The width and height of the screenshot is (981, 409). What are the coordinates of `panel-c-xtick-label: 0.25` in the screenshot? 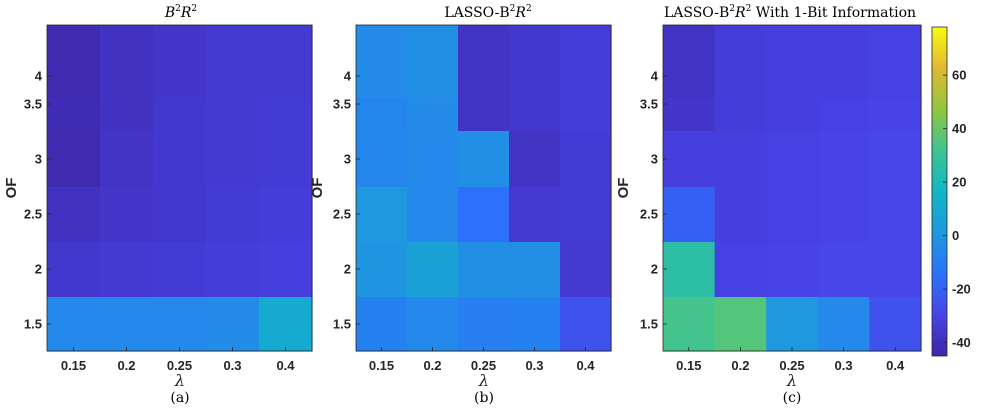 It's located at (791, 365).